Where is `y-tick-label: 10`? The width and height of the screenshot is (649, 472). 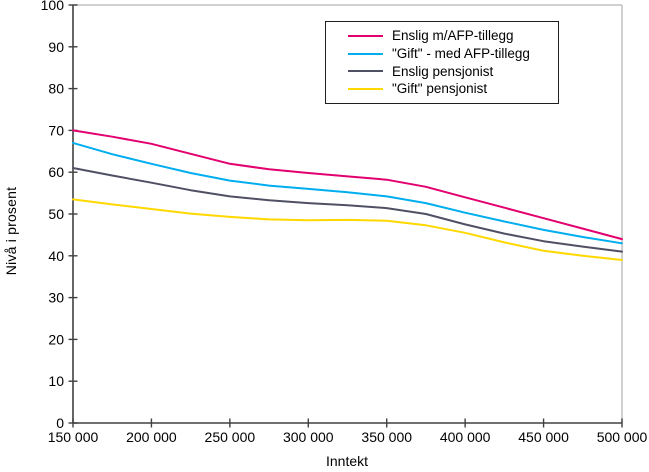
y-tick-label: 10 is located at coordinates (56, 381).